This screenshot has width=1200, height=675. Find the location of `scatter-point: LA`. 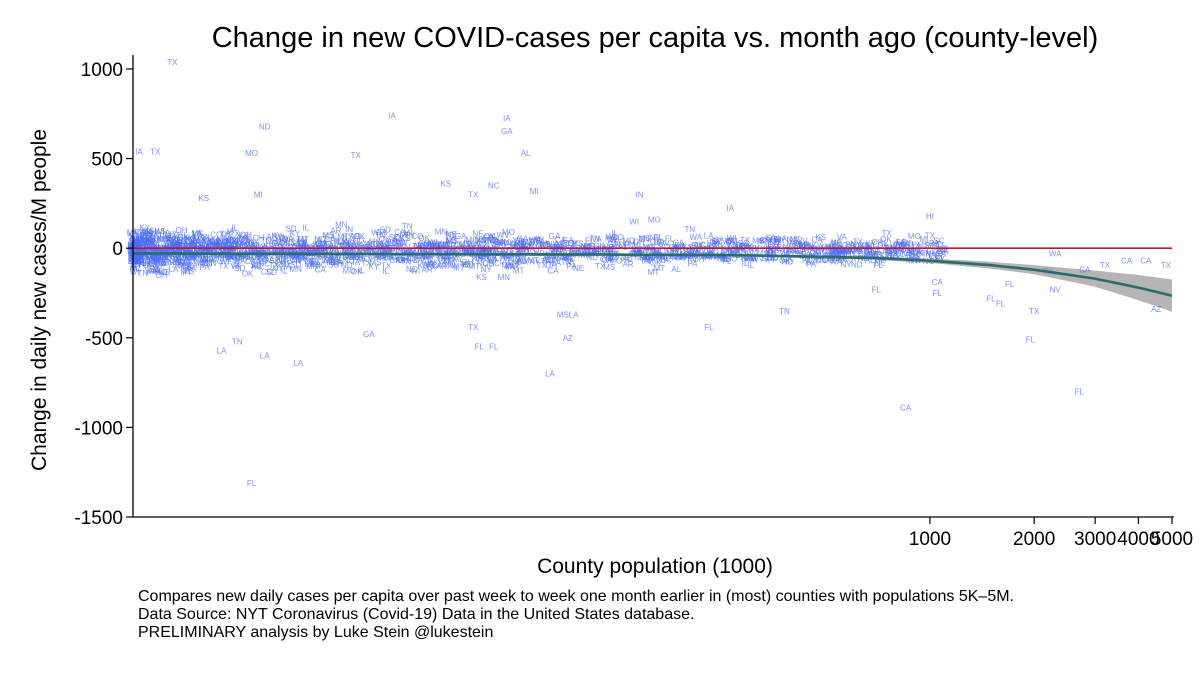

scatter-point: LA is located at coordinates (162, 245).